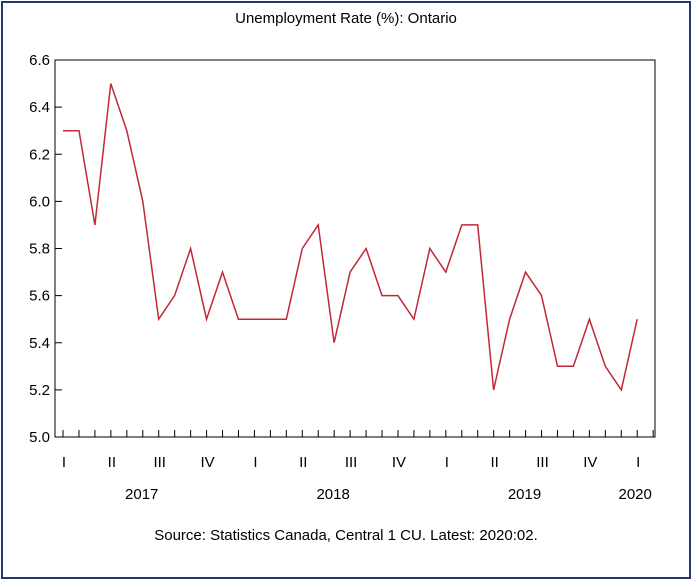 This screenshot has height=580, width=692. What do you see at coordinates (39, 390) in the screenshot?
I see `y-tick-label: 5.2` at bounding box center [39, 390].